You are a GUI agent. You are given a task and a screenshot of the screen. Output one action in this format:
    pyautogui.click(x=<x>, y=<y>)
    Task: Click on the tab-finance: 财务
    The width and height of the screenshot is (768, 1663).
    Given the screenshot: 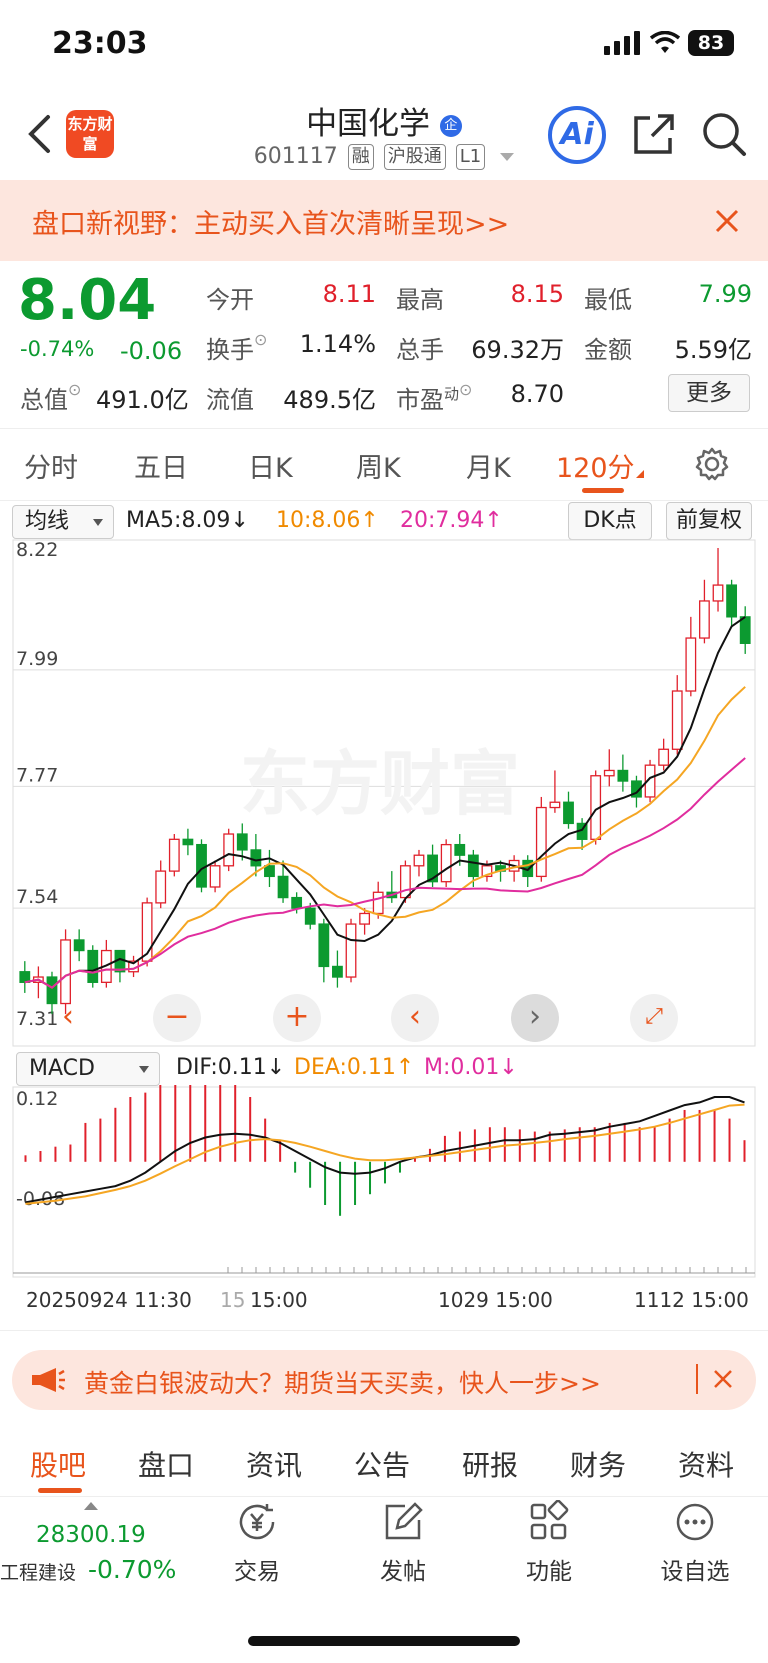 What is the action you would take?
    pyautogui.click(x=598, y=1465)
    